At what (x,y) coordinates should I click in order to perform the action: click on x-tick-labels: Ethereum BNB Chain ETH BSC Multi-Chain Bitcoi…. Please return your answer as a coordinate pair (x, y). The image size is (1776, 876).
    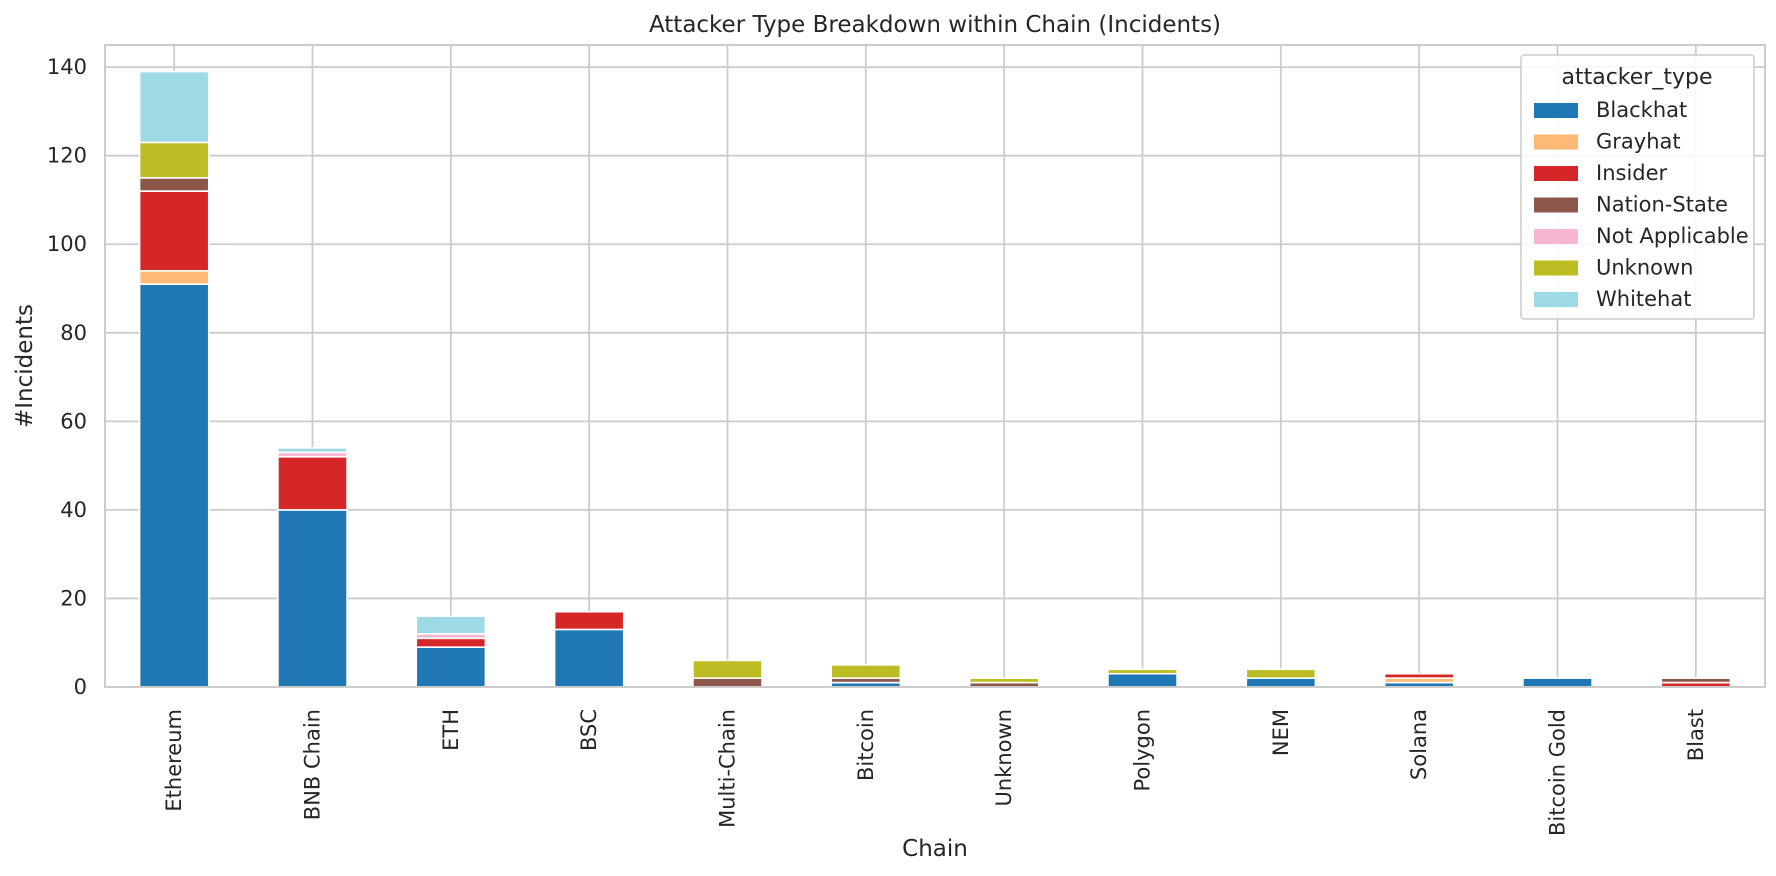
    Looking at the image, I should click on (935, 772).